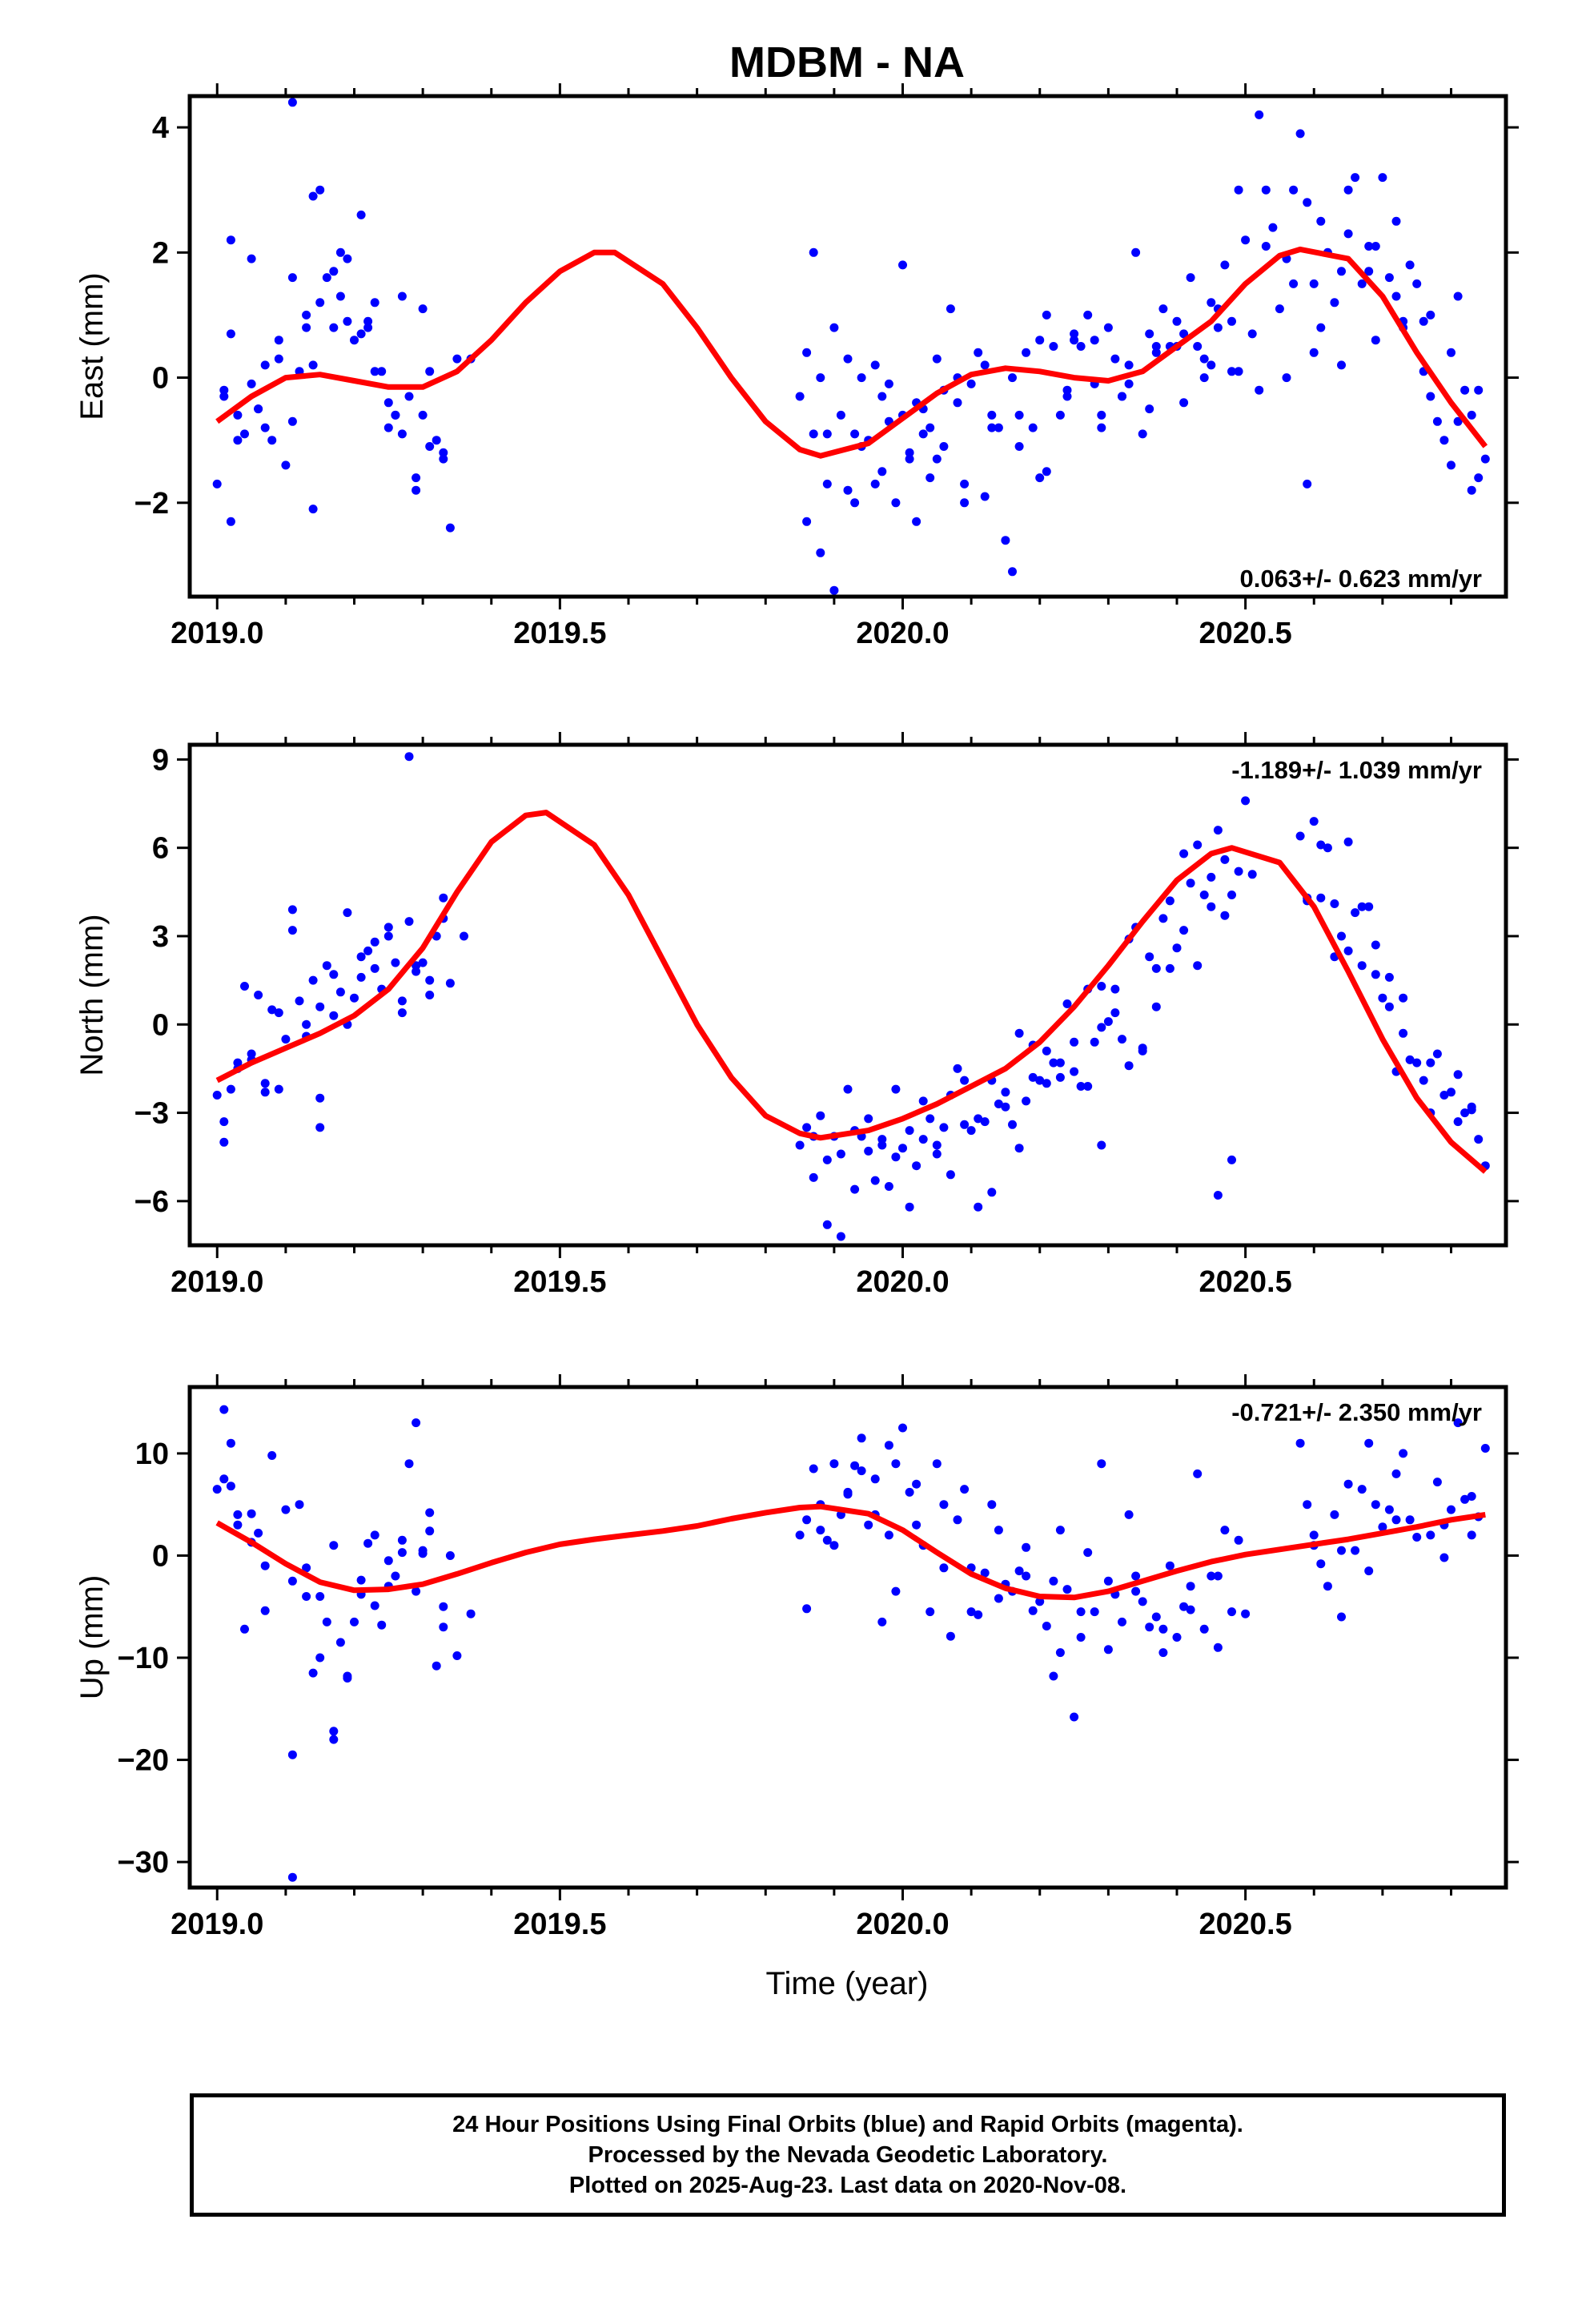  Describe the element at coordinates (560, 1925) in the screenshot. I see `up-x-tick-label: 2019.5` at that location.